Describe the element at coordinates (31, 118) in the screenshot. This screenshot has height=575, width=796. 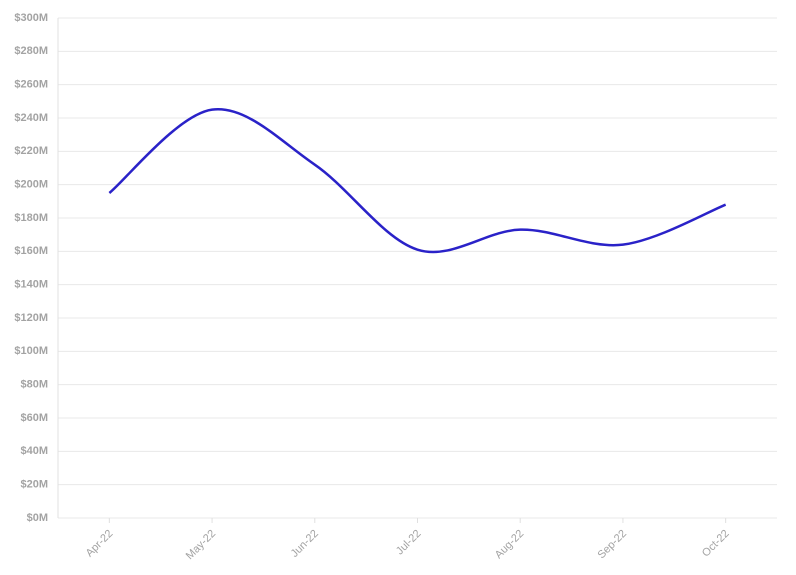
I see `y-tick-label: $240M` at that location.